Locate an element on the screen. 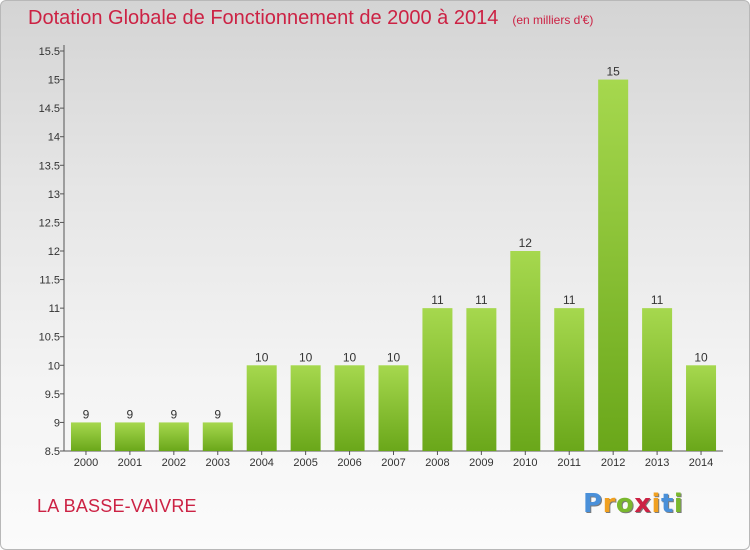 Image resolution: width=750 pixels, height=550 pixels. bar-2000 is located at coordinates (85, 436).